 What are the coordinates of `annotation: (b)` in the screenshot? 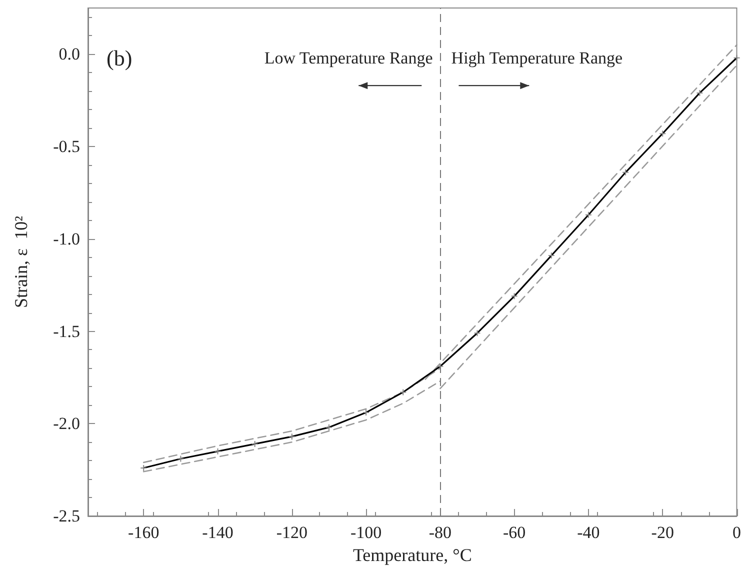 It's located at (119, 57).